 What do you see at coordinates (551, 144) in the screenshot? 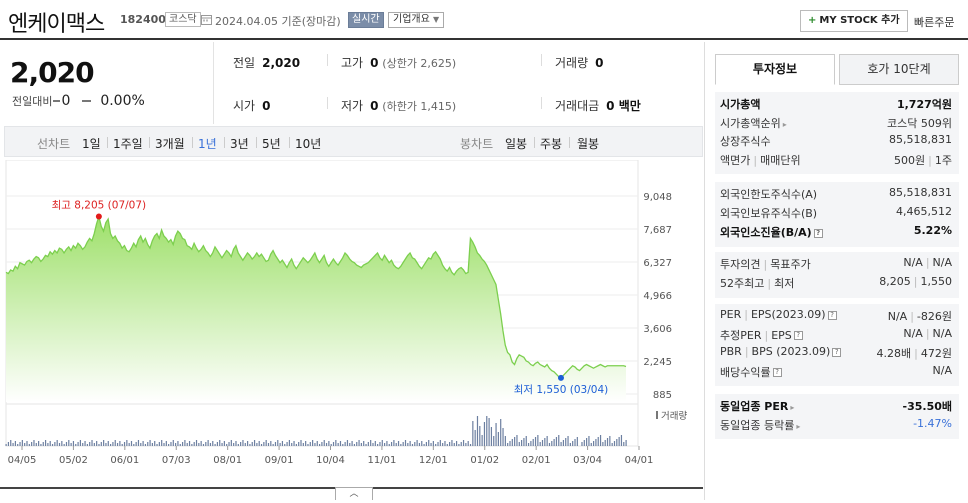
I see `candle-weekly: 주봉` at bounding box center [551, 144].